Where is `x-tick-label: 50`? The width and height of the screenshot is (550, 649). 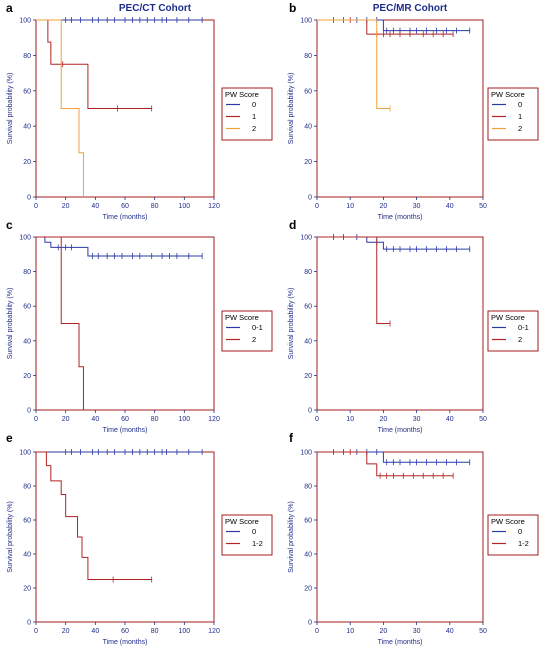 x-tick-label: 50 is located at coordinates (483, 206).